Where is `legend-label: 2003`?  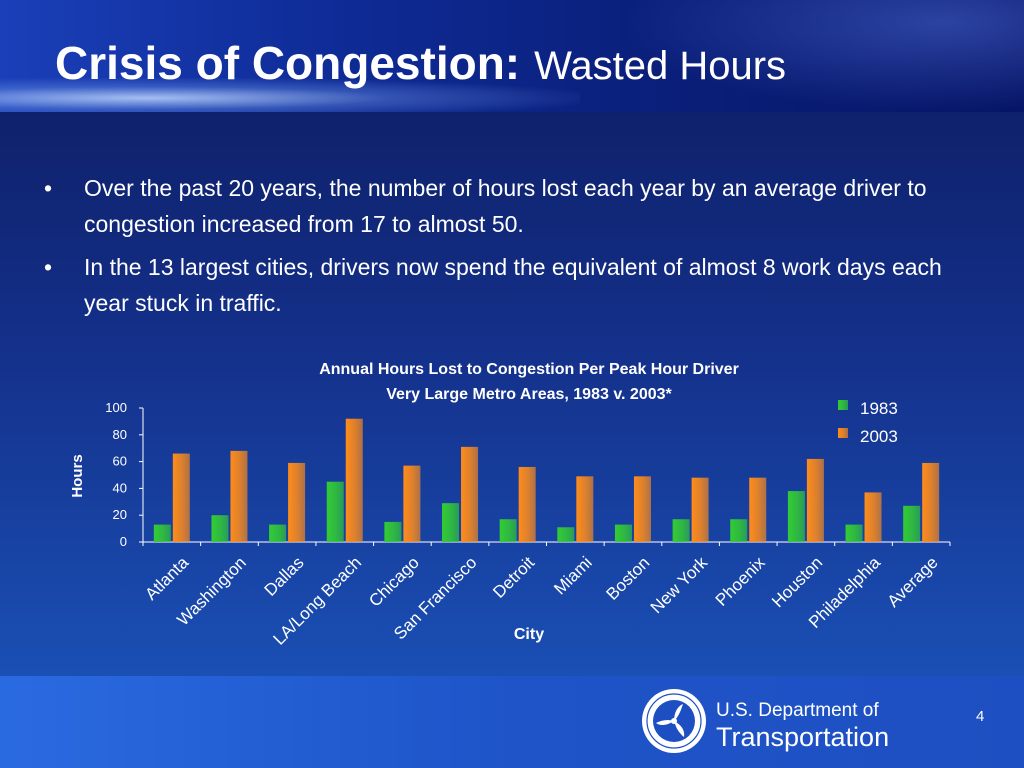 legend-label: 2003 is located at coordinates (879, 436).